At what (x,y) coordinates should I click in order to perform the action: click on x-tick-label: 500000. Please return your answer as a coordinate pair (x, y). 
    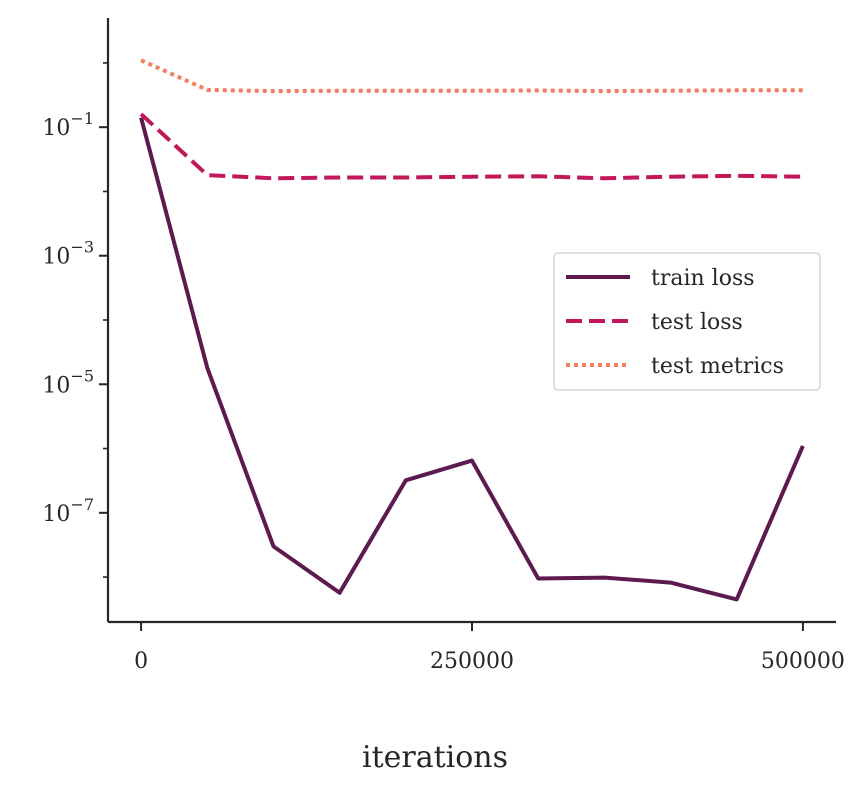
    Looking at the image, I should click on (803, 661).